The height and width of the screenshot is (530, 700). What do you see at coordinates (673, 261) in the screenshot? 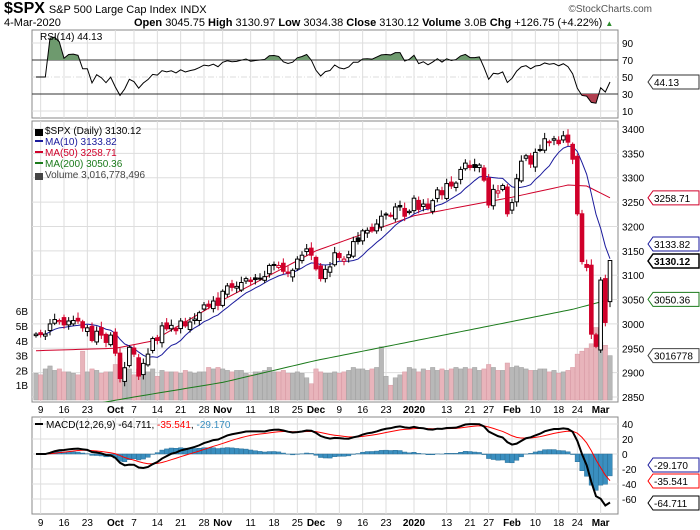
I see `close-tag: 3130.12` at bounding box center [673, 261].